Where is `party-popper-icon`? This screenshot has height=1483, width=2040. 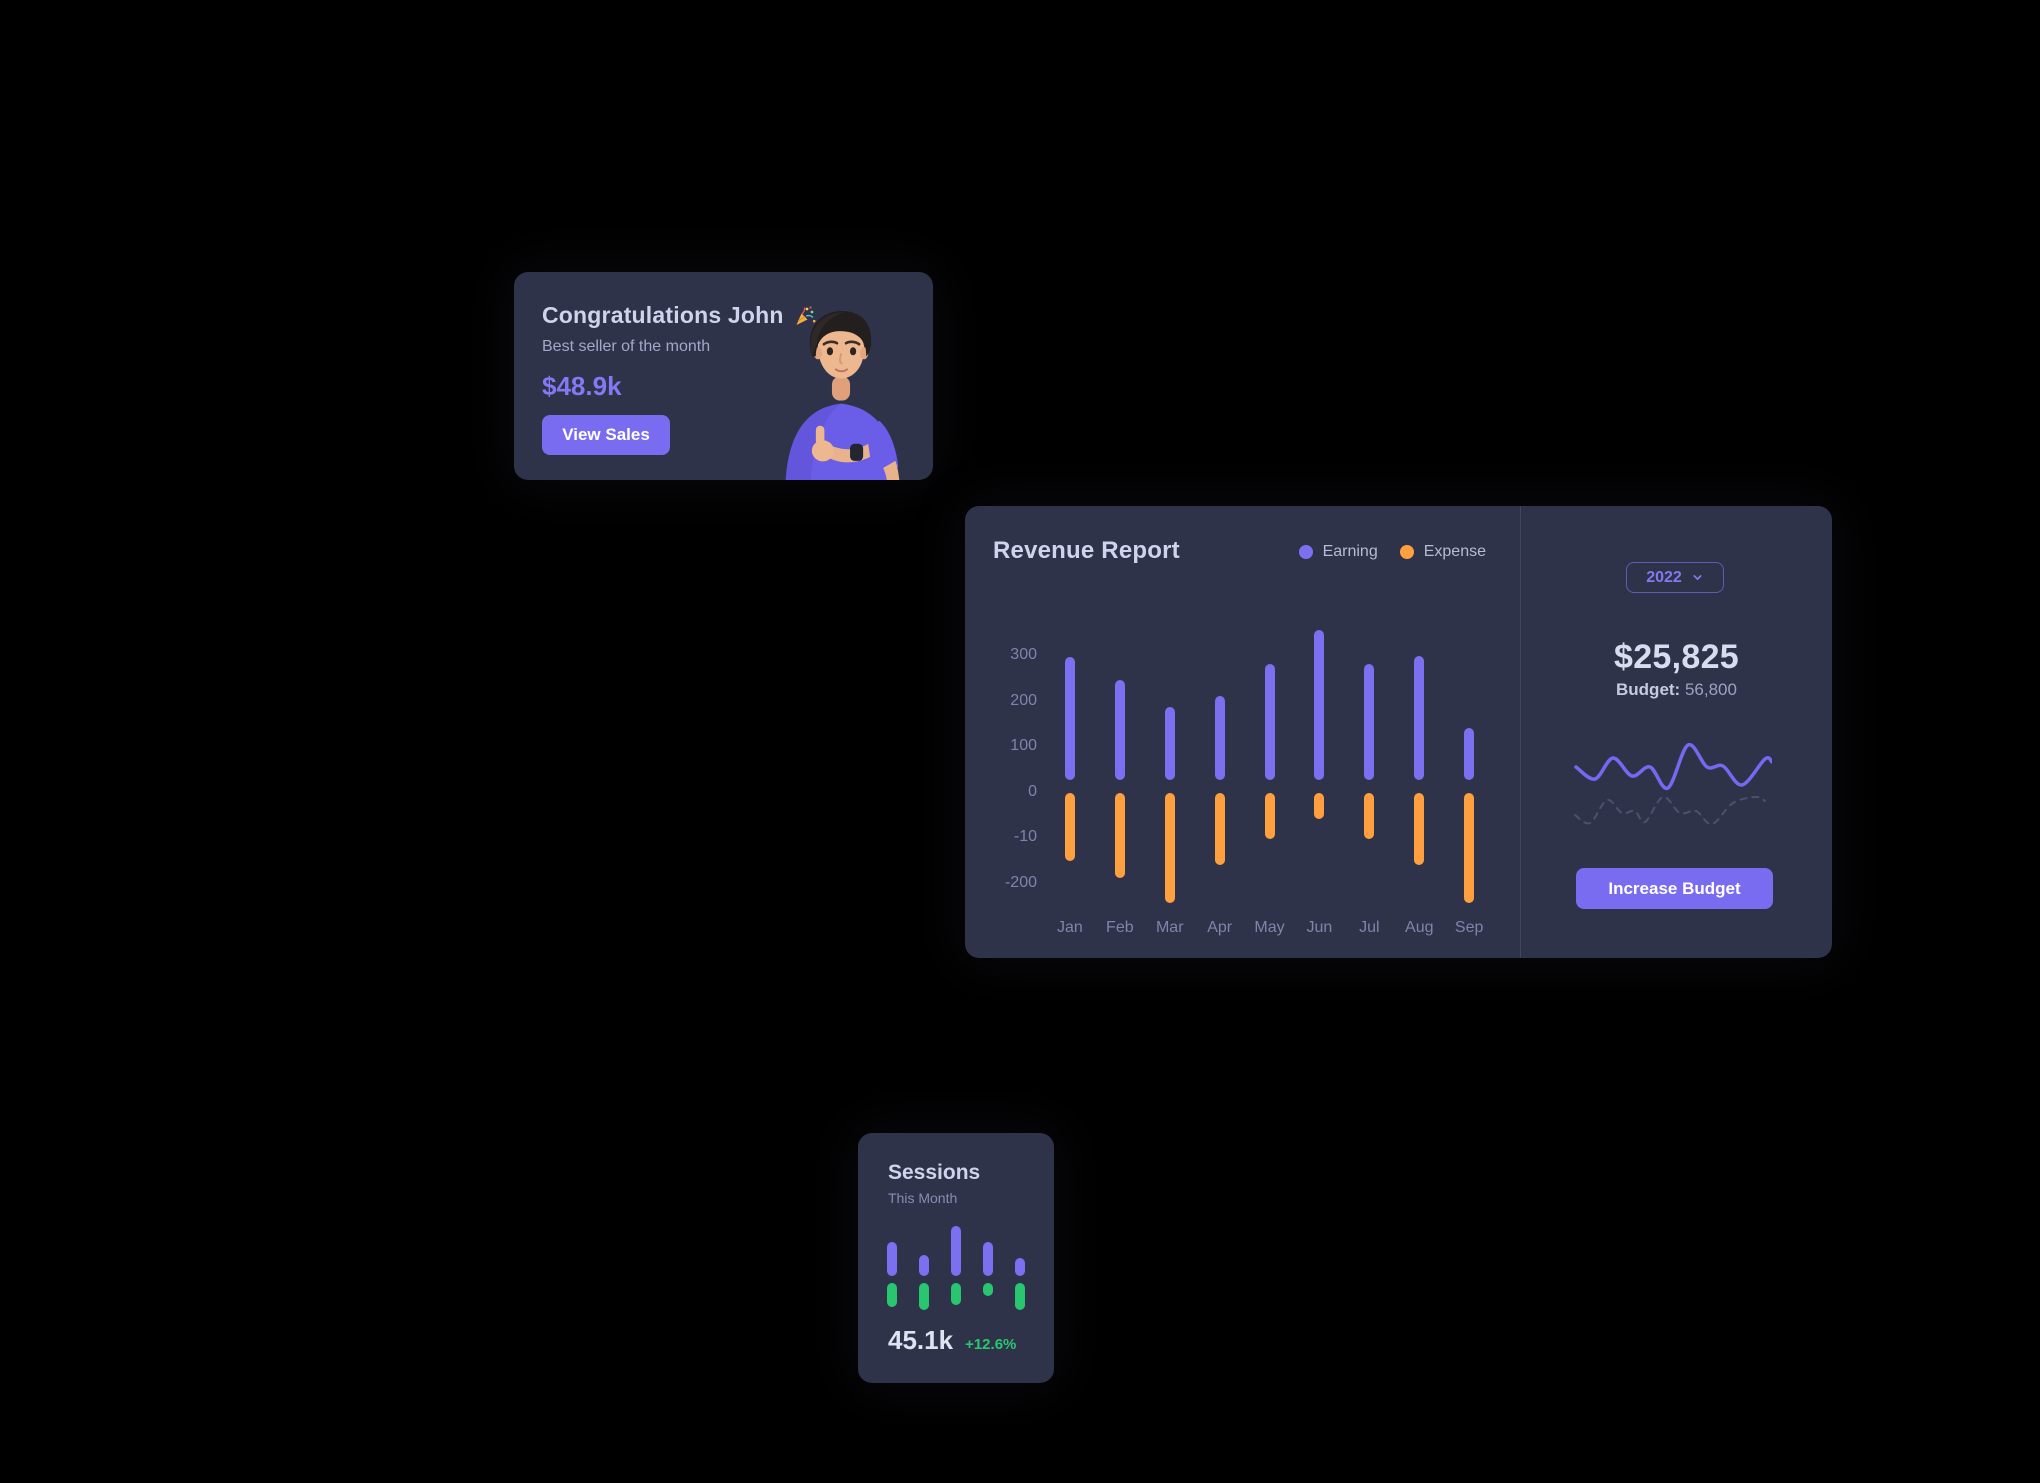
party-popper-icon is located at coordinates (806, 315).